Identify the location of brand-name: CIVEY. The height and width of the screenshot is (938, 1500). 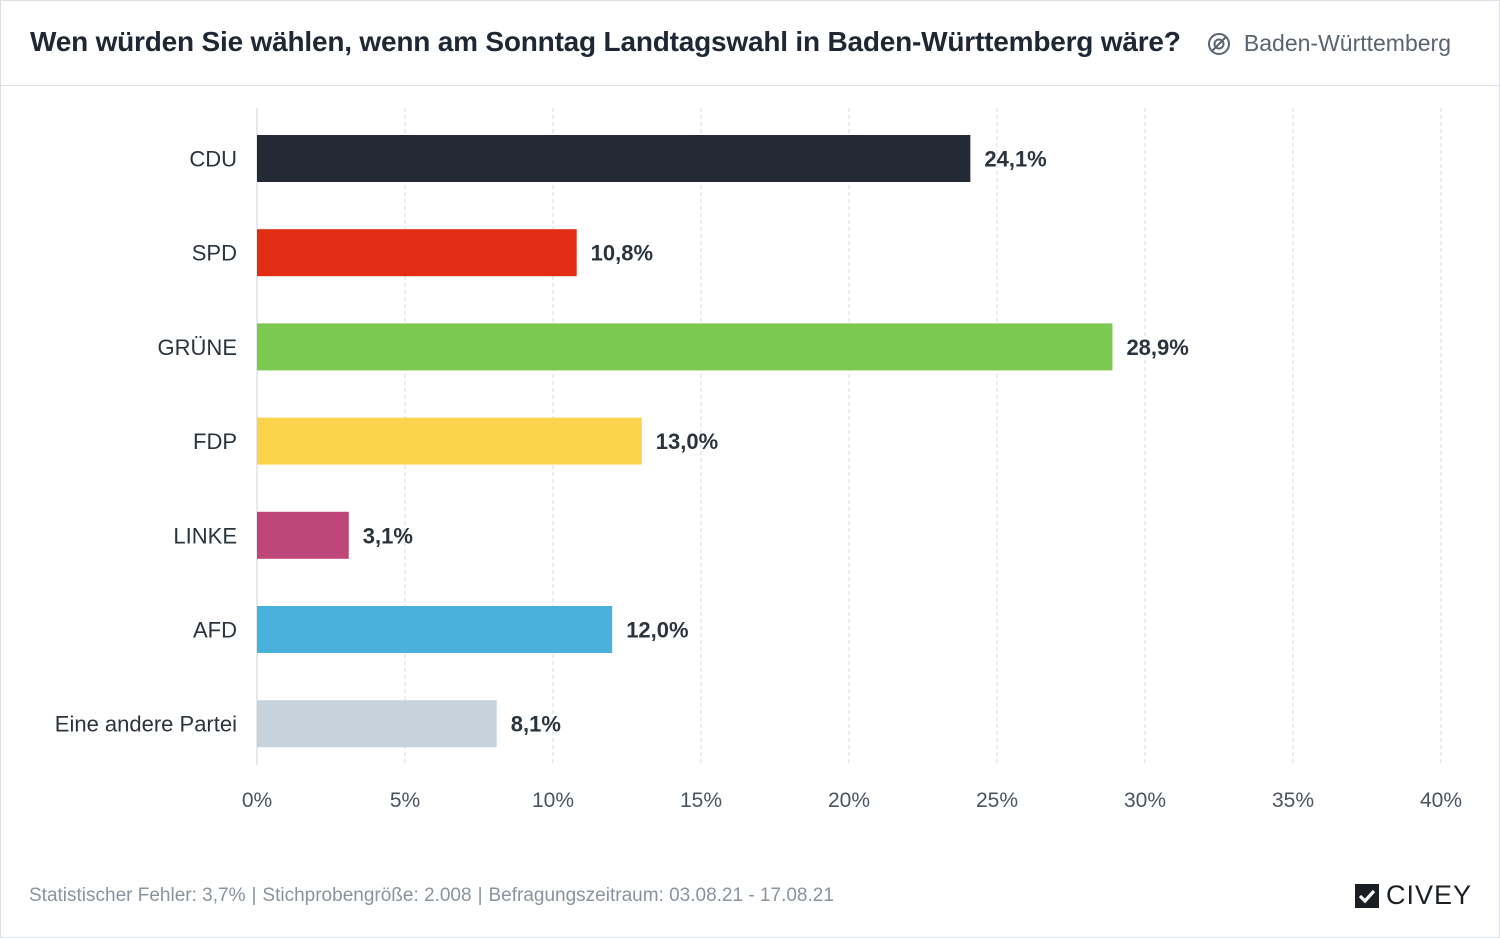
(1428, 895).